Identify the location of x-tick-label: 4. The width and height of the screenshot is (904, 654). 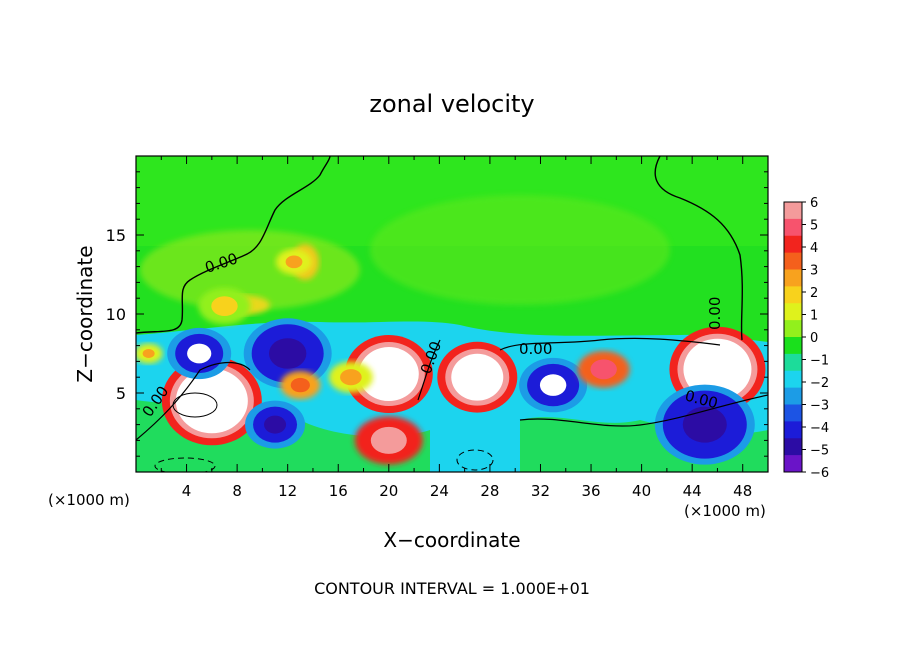
(187, 491).